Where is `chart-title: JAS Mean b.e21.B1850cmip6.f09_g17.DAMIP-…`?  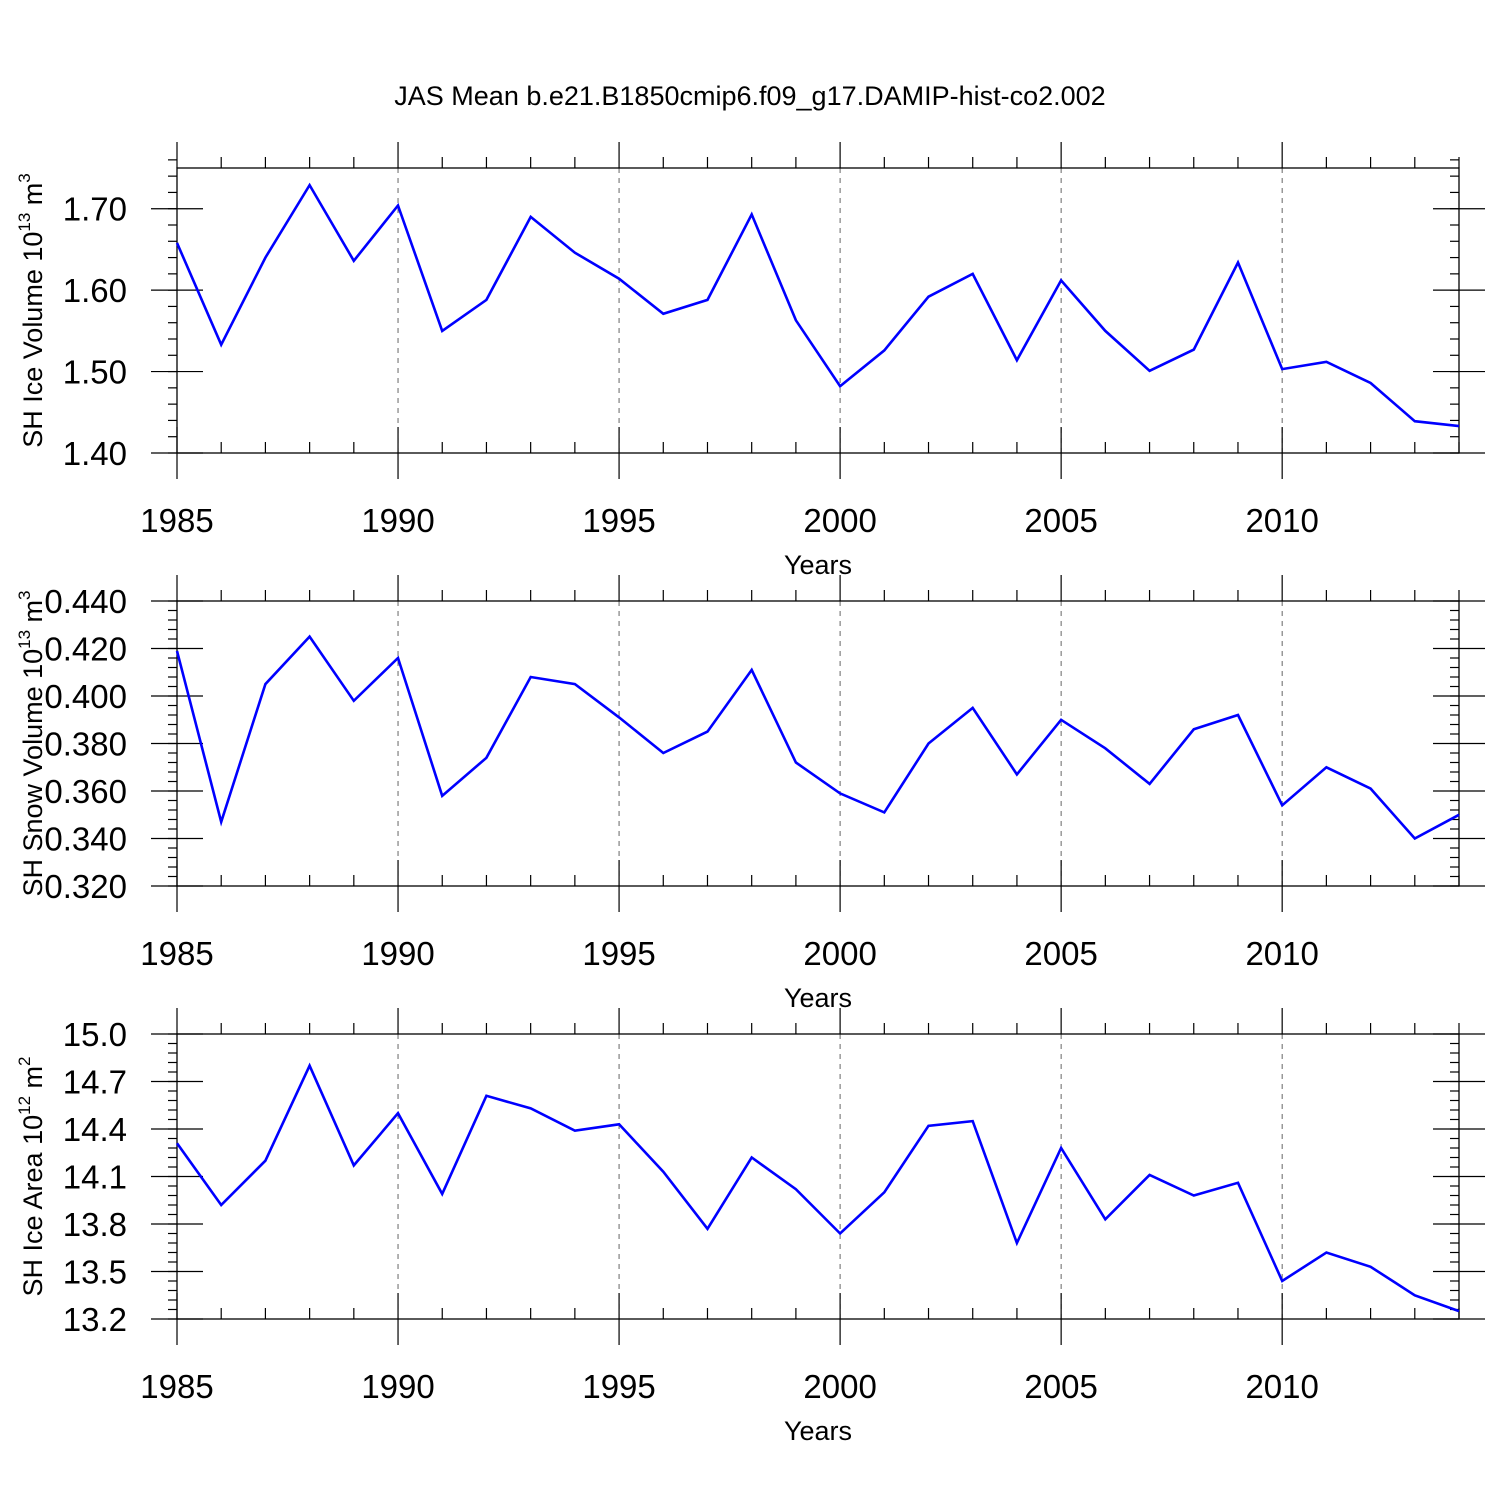 chart-title: JAS Mean b.e21.B1850cmip6.f09_g17.DAMIP-… is located at coordinates (749, 96).